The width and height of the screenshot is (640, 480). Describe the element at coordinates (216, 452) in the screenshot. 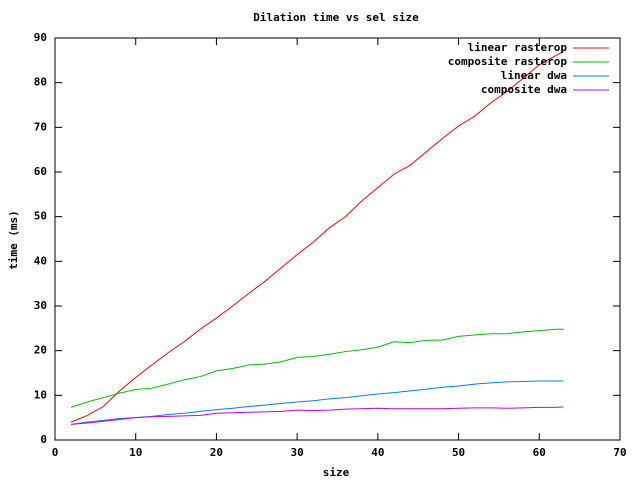

I see `x-tick-label: 20` at that location.